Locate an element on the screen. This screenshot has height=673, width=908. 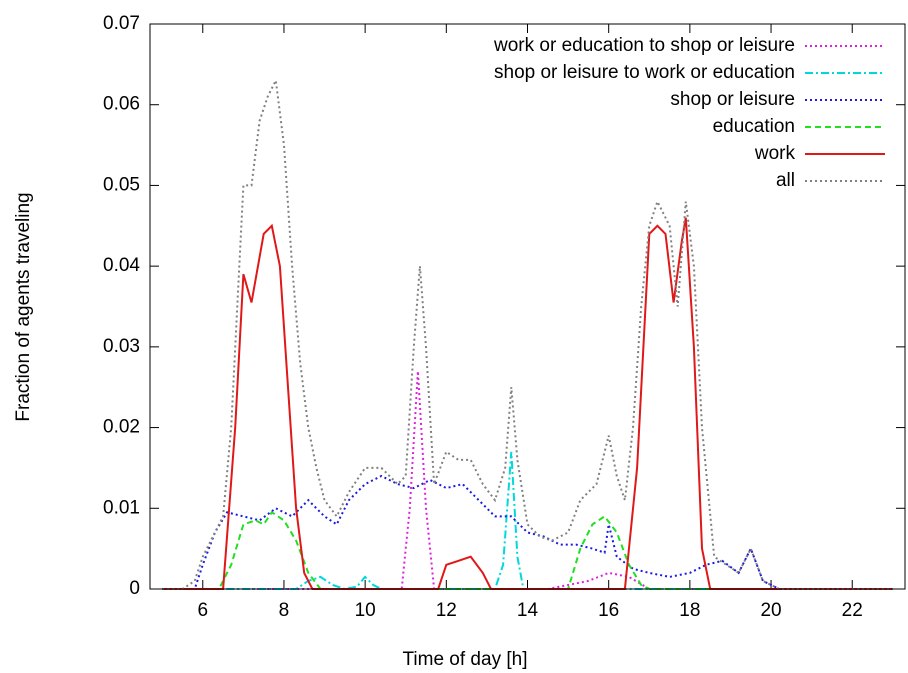
legend-label: shop or leisure to work or education is located at coordinates (644, 72).